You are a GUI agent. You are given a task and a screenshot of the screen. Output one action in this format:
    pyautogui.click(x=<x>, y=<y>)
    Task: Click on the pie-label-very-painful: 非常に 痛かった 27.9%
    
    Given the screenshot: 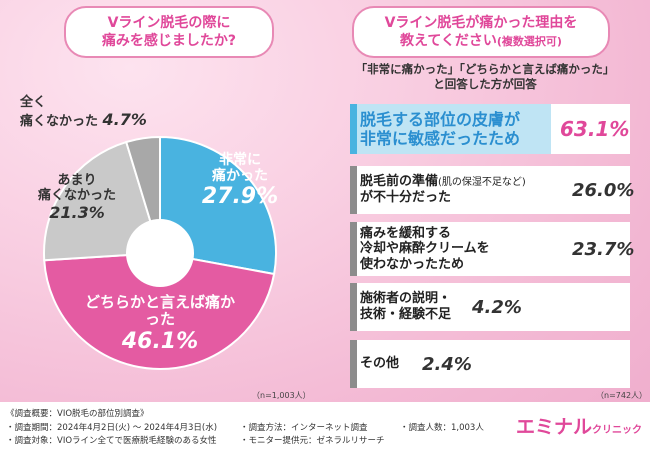 What is the action you would take?
    pyautogui.click(x=240, y=180)
    